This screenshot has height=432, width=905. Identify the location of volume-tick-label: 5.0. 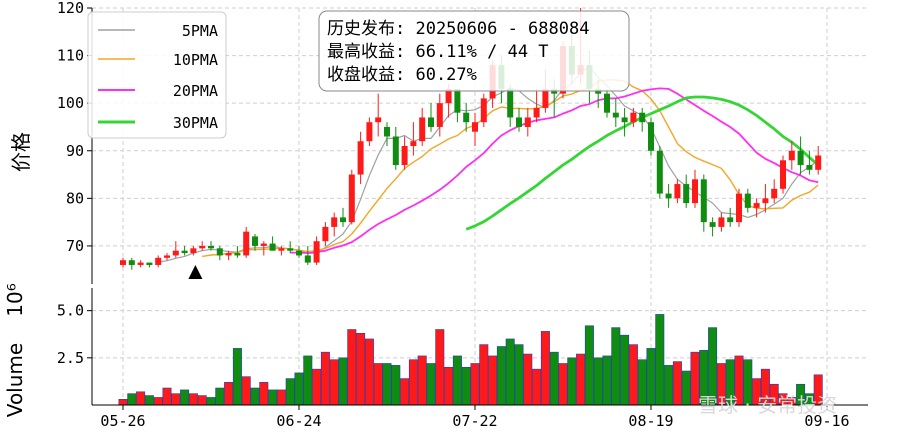
(70, 311).